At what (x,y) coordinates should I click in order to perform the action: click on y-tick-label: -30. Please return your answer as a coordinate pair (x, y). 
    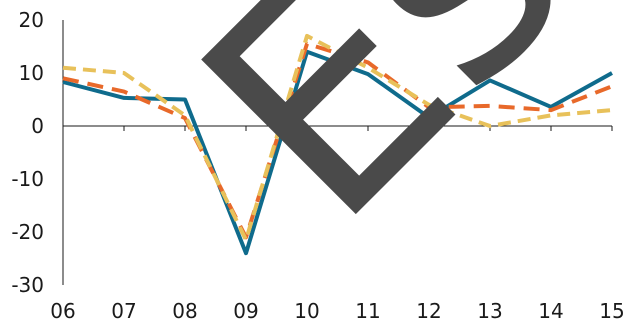
    Looking at the image, I should click on (27, 285).